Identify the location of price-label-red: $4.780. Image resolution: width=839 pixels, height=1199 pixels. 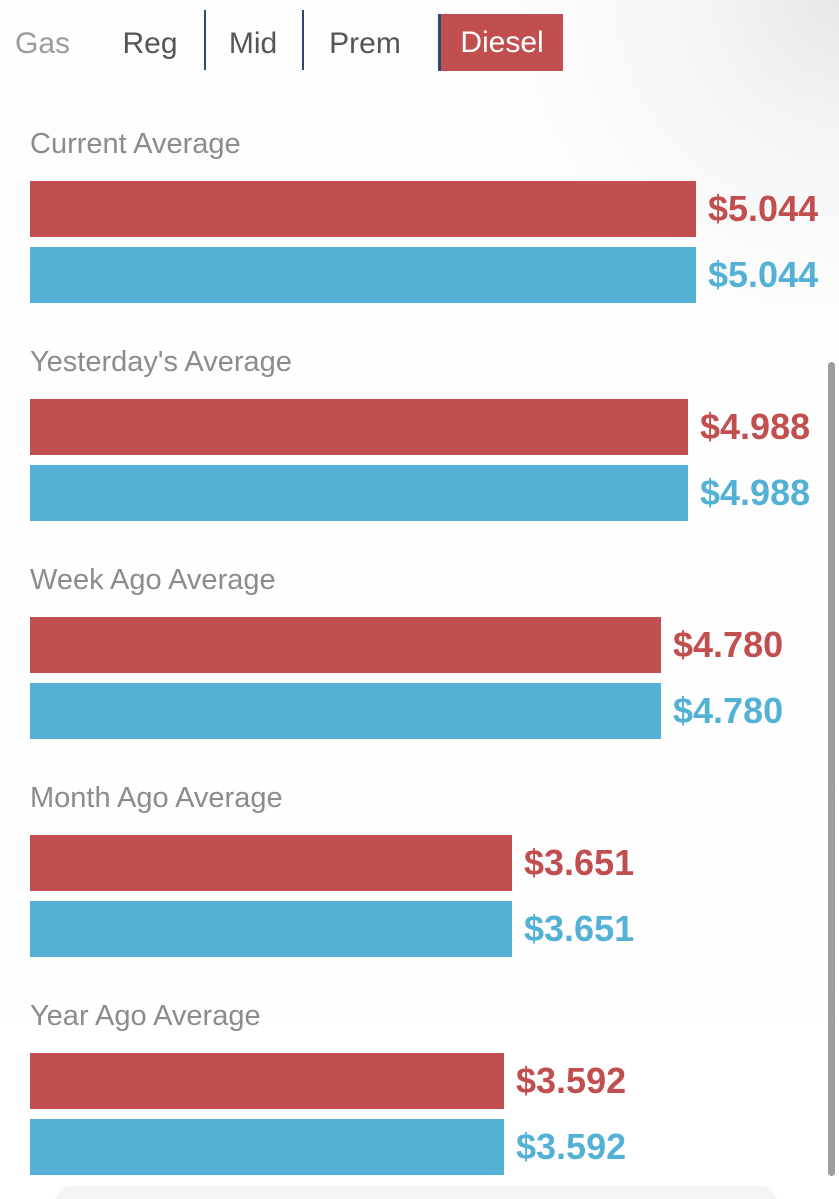
(728, 644).